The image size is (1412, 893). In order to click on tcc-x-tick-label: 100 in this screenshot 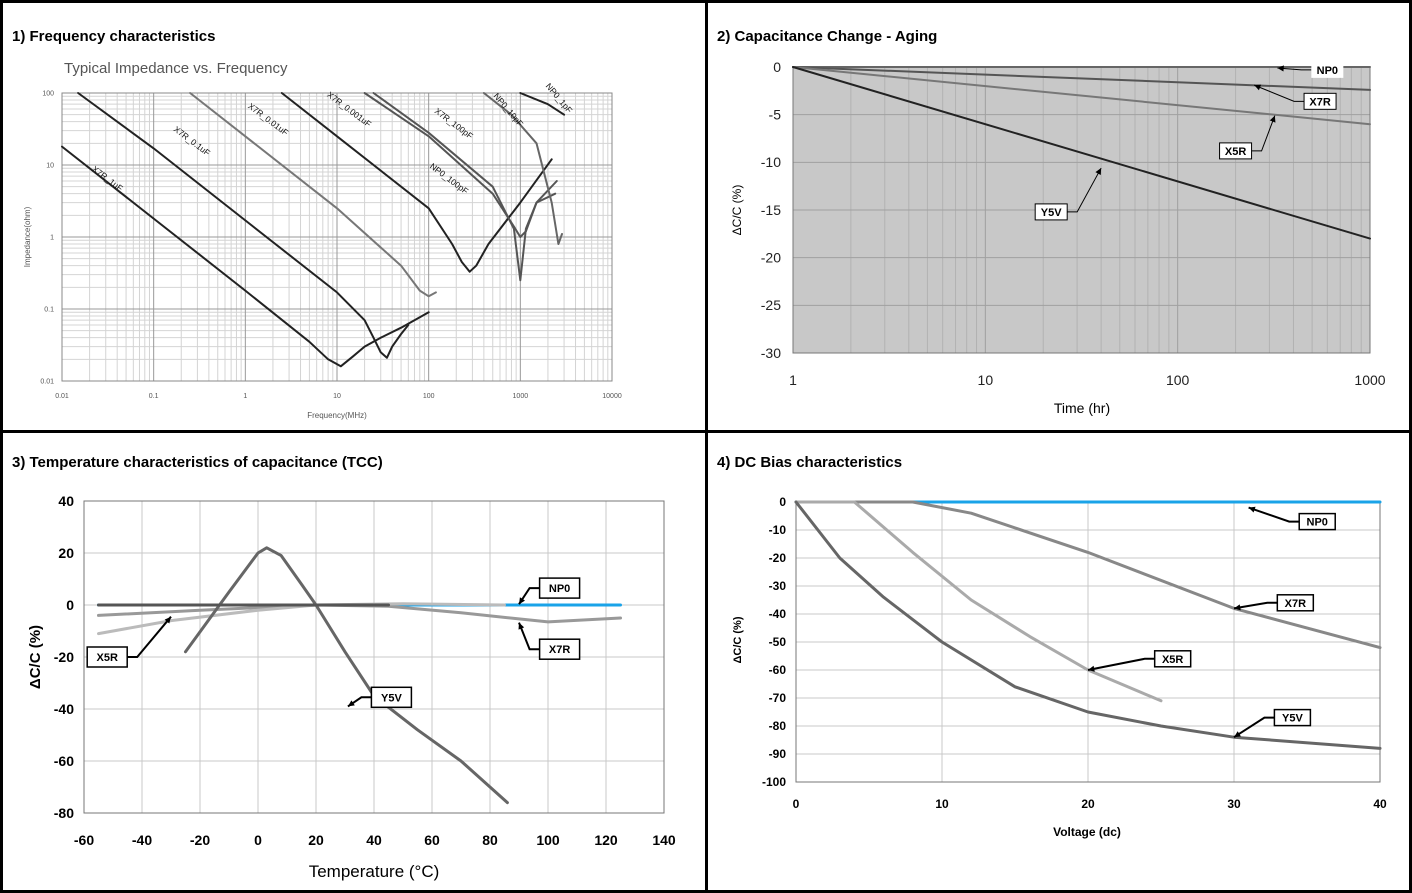, I will do `click(548, 840)`.